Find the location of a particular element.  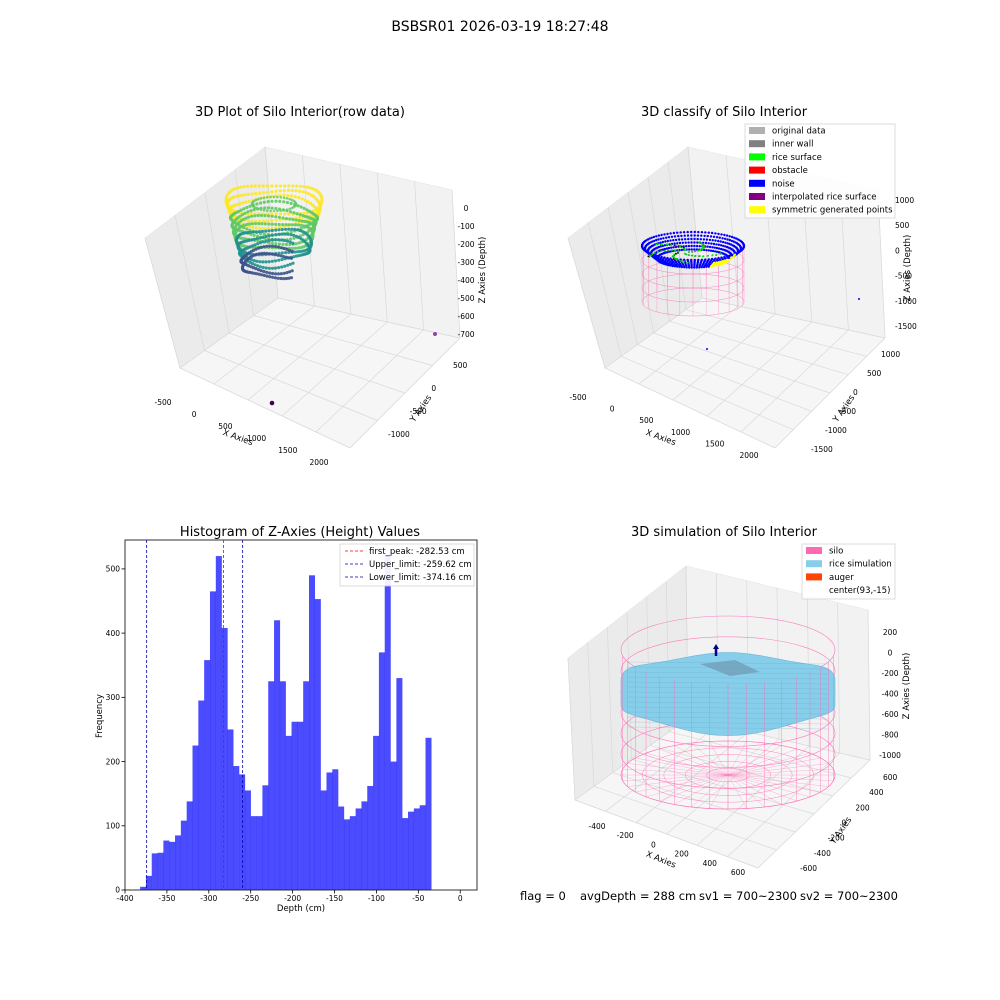

legend-label: interpolated rice surface is located at coordinates (824, 198).